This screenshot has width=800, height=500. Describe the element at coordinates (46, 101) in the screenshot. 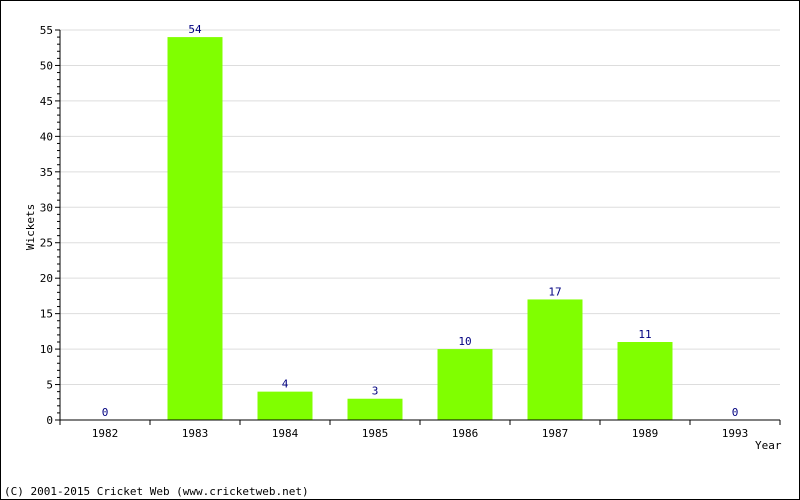

I see `y-tick-label: 45` at that location.